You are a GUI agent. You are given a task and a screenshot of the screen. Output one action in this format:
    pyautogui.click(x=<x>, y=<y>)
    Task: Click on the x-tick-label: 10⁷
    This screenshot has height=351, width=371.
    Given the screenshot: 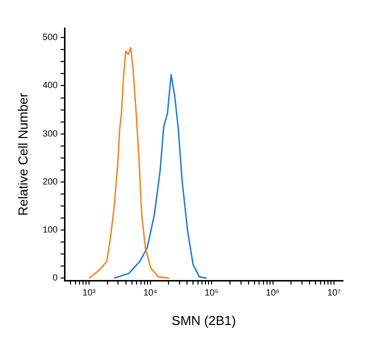 What is the action you would take?
    pyautogui.click(x=334, y=292)
    